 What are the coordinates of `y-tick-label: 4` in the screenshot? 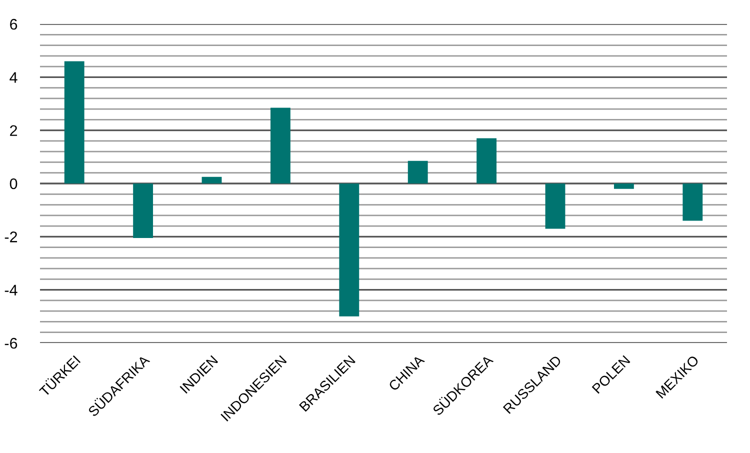 It's located at (14, 77).